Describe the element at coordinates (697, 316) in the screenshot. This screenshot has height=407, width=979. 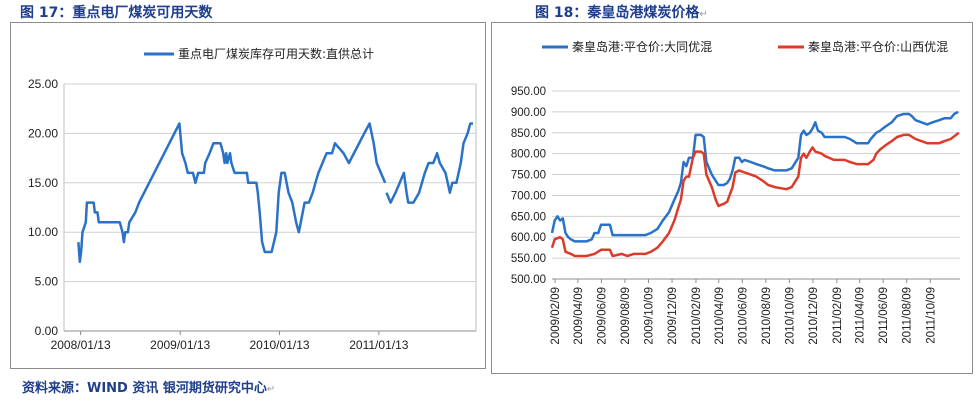
I see `x-tick-label: 2010/02/09` at that location.